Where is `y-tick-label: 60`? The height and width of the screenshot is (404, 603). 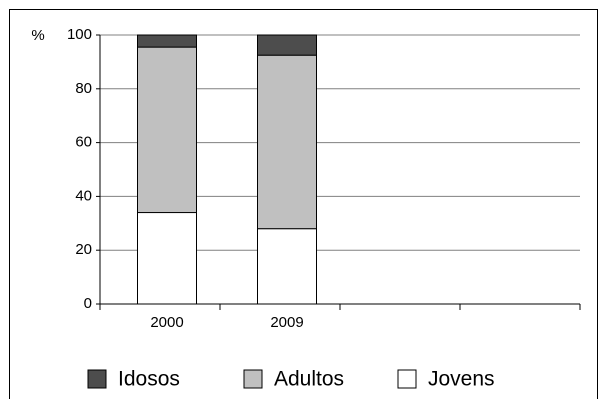 y-tick-label: 60 is located at coordinates (83, 142).